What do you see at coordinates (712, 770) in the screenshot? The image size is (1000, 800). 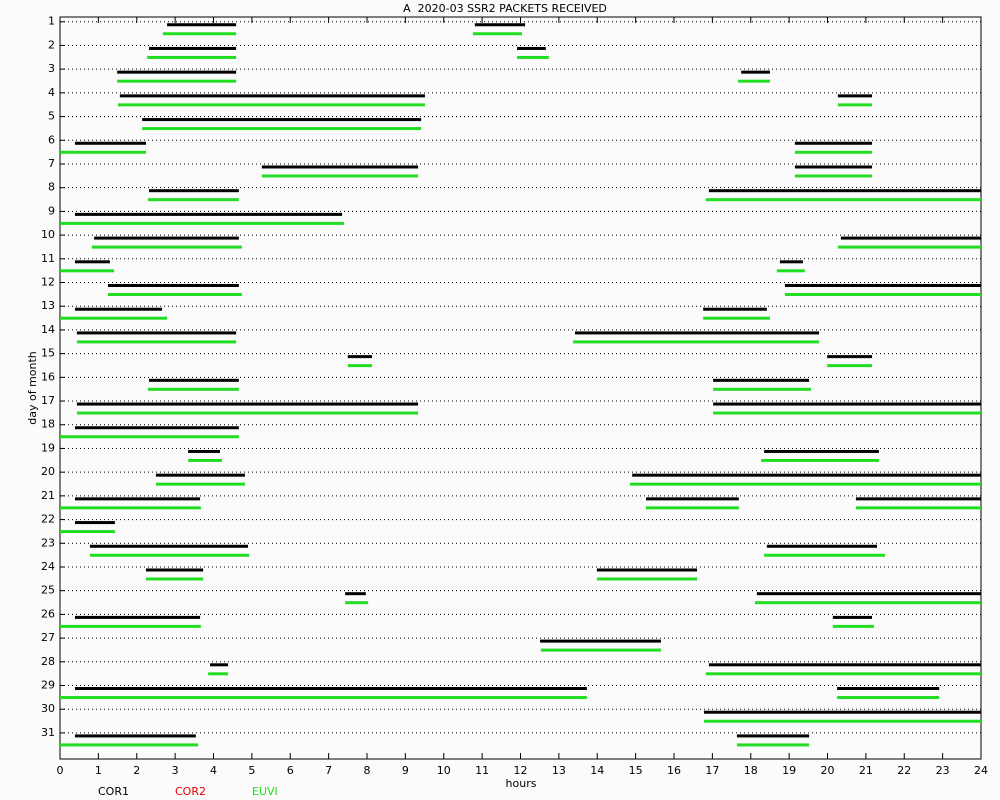 I see `x-tick-label: 17` at bounding box center [712, 770].